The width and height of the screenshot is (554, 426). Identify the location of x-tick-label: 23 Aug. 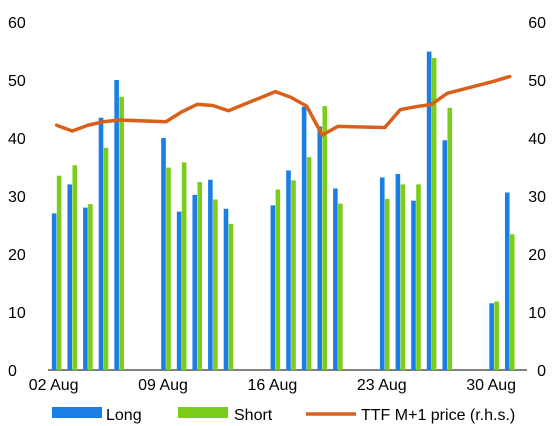
(382, 385).